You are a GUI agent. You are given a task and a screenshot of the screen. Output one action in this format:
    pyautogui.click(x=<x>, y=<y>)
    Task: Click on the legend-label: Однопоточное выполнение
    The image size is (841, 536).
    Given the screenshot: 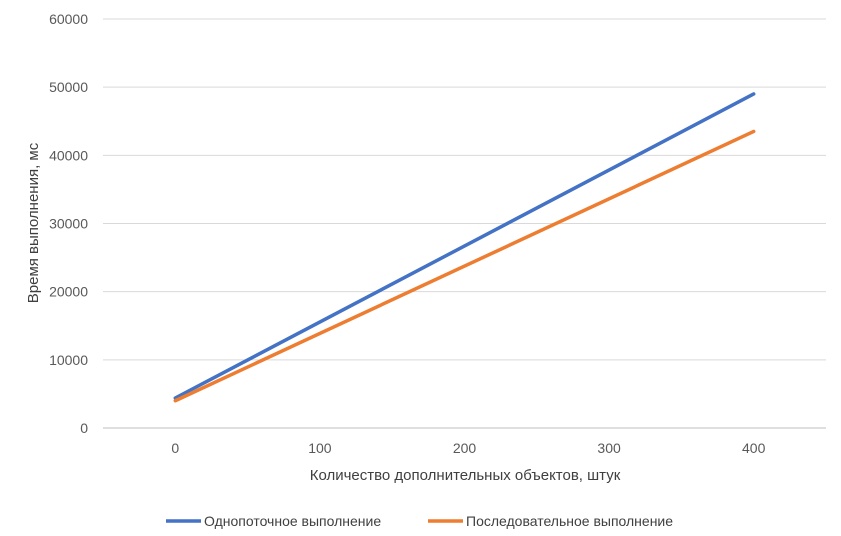 What is the action you would take?
    pyautogui.click(x=292, y=521)
    